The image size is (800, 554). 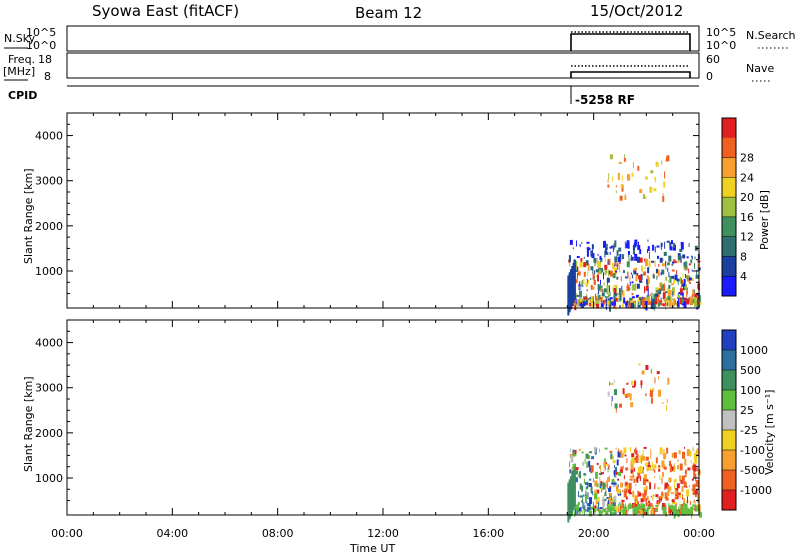 I want to click on date-label: 15/Oct/2012, so click(x=636, y=11).